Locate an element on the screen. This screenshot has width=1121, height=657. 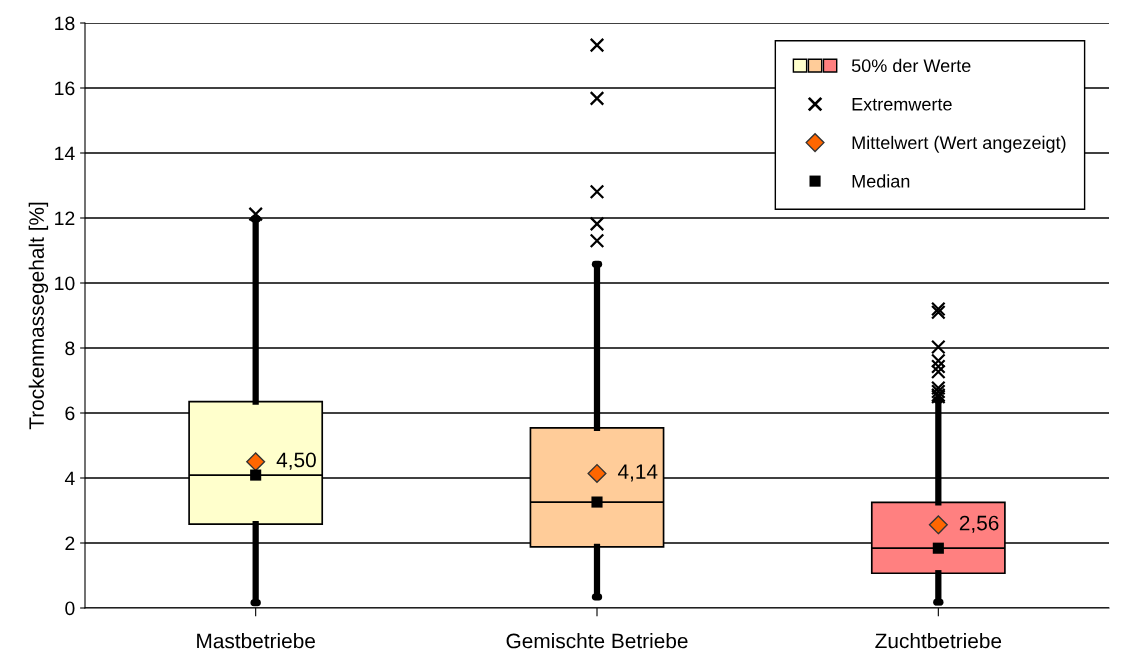
y-tick-label: 0 is located at coordinates (70, 608).